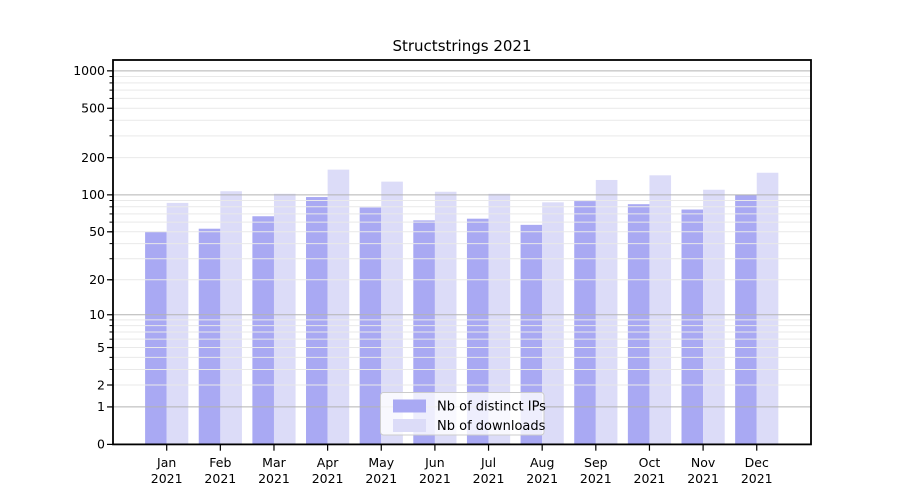  What do you see at coordinates (209, 336) in the screenshot?
I see `bar-distinct-ips-feb` at bounding box center [209, 336].